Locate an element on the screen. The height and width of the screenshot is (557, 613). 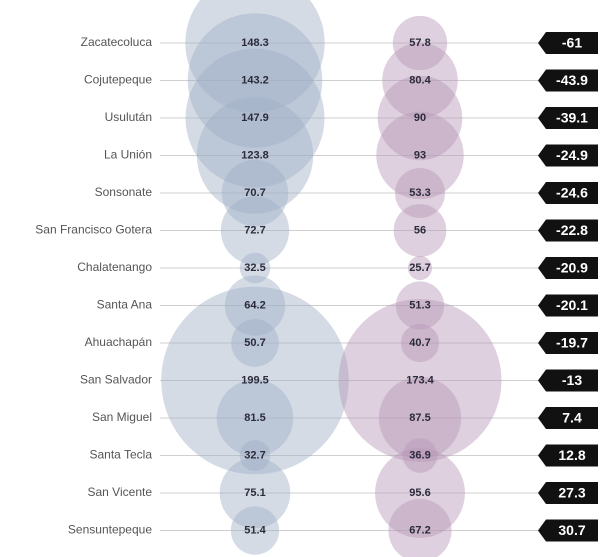
bubble-label: 51.4 is located at coordinates (255, 530).